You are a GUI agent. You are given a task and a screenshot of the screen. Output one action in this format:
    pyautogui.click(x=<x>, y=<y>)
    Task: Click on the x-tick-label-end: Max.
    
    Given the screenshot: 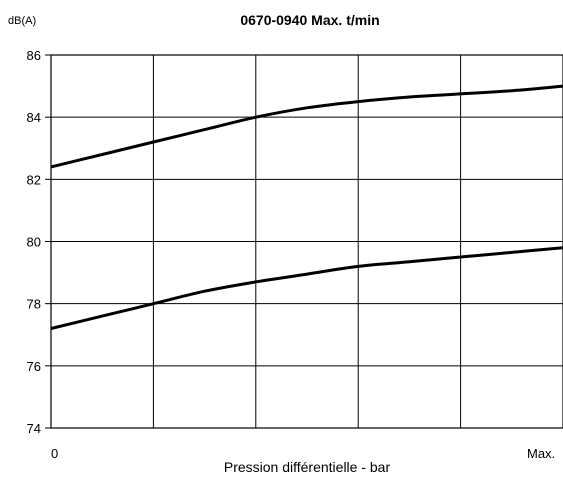 What is the action you would take?
    pyautogui.click(x=541, y=453)
    